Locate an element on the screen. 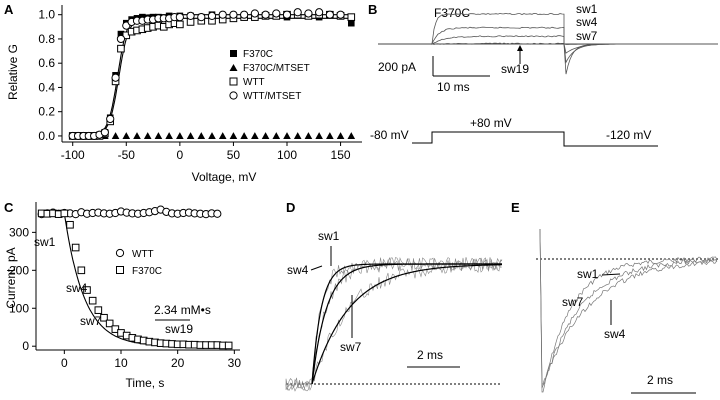  x-tick-label: -100 is located at coordinates (73, 155).